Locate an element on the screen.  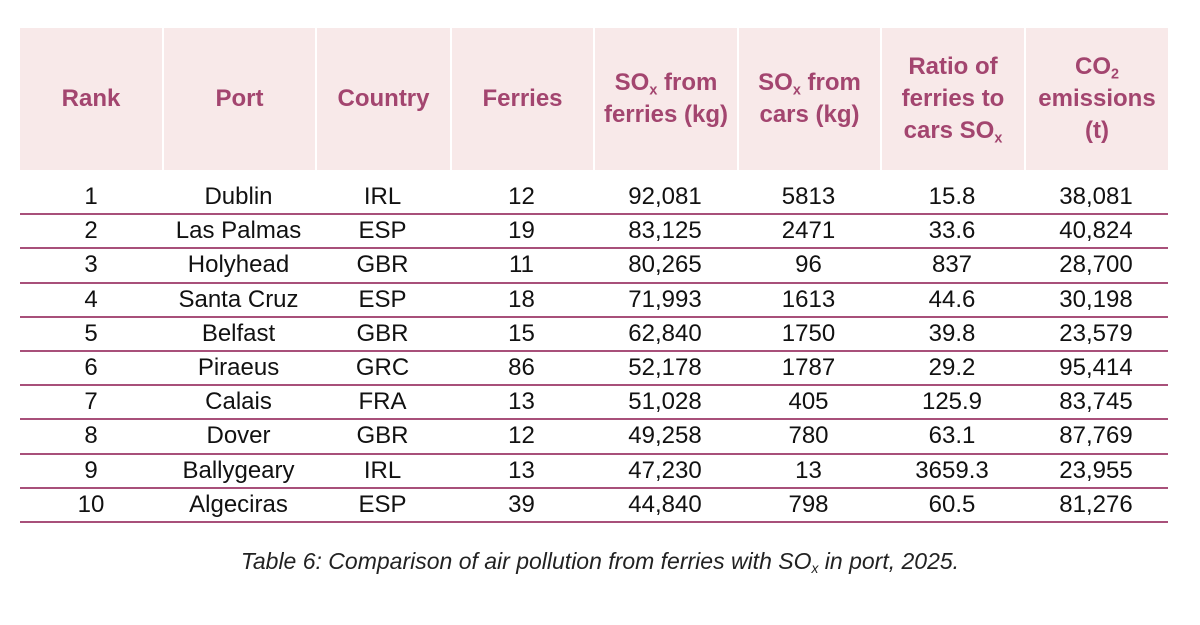
header-text: CO2 emissions (t) is located at coordinates (1097, 99).